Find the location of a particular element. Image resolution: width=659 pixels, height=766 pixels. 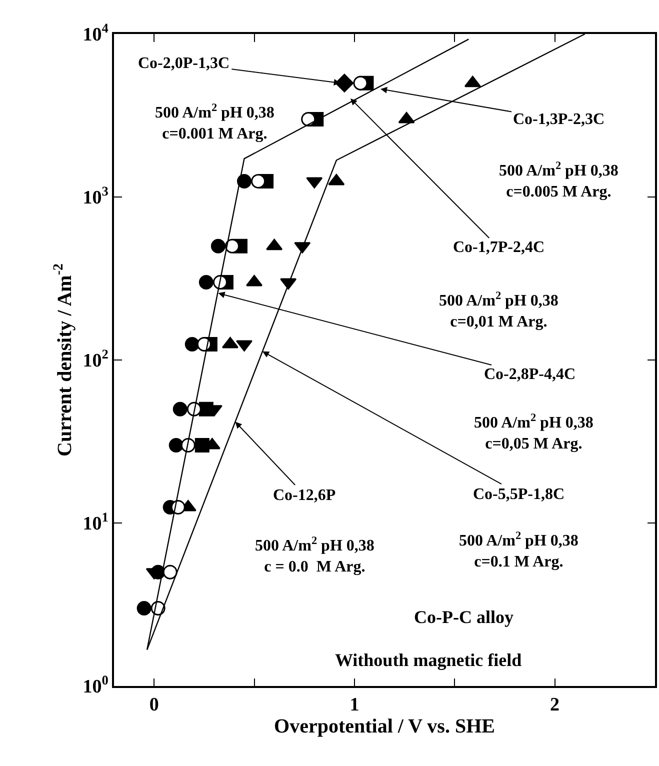

annotation: Co-2,0P-1,3C is located at coordinates (184, 63).